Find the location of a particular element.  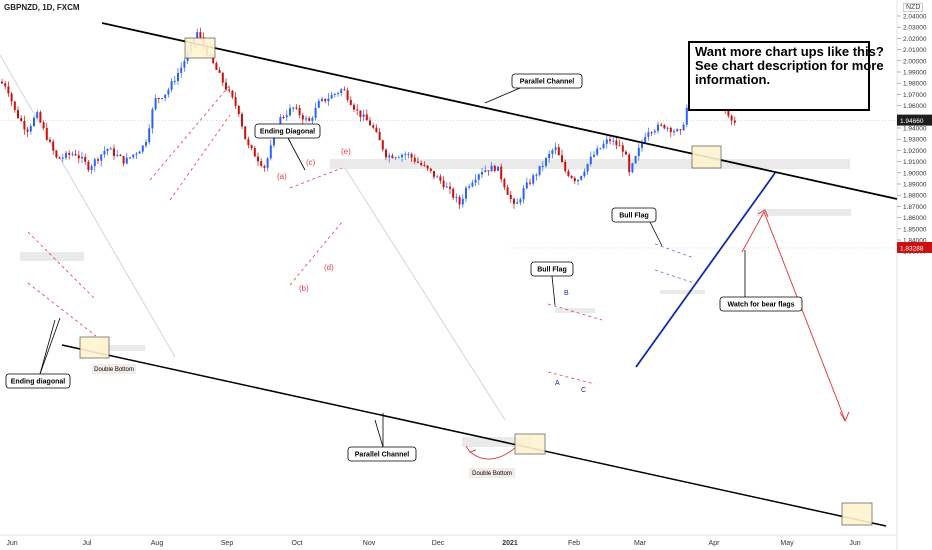

y-tick-label: 1.97000 is located at coordinates (915, 95).